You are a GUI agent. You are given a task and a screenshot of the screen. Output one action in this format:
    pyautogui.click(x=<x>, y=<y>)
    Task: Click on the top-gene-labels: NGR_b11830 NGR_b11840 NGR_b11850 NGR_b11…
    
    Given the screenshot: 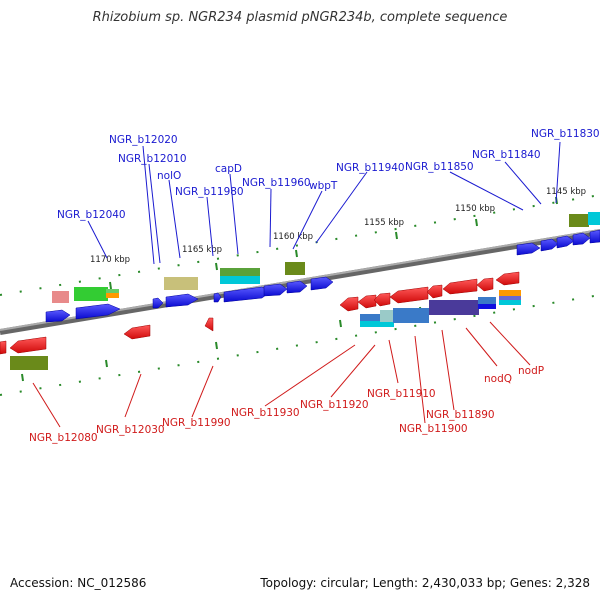 What is the action you would take?
    pyautogui.click(x=328, y=174)
    